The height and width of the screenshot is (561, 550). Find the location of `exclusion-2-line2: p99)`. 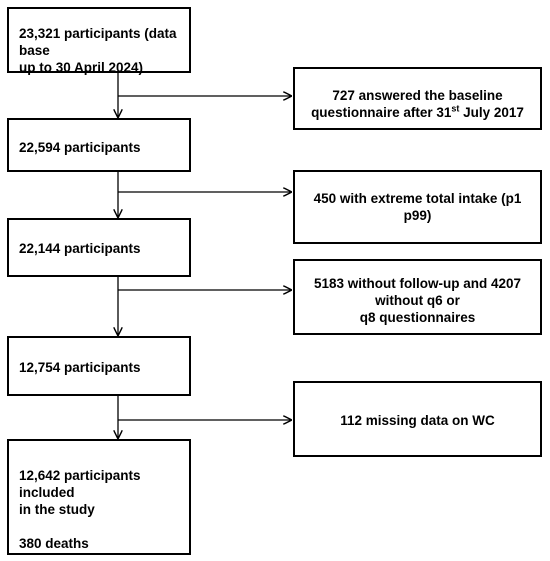

exclusion-2-line2: p99) is located at coordinates (417, 215).